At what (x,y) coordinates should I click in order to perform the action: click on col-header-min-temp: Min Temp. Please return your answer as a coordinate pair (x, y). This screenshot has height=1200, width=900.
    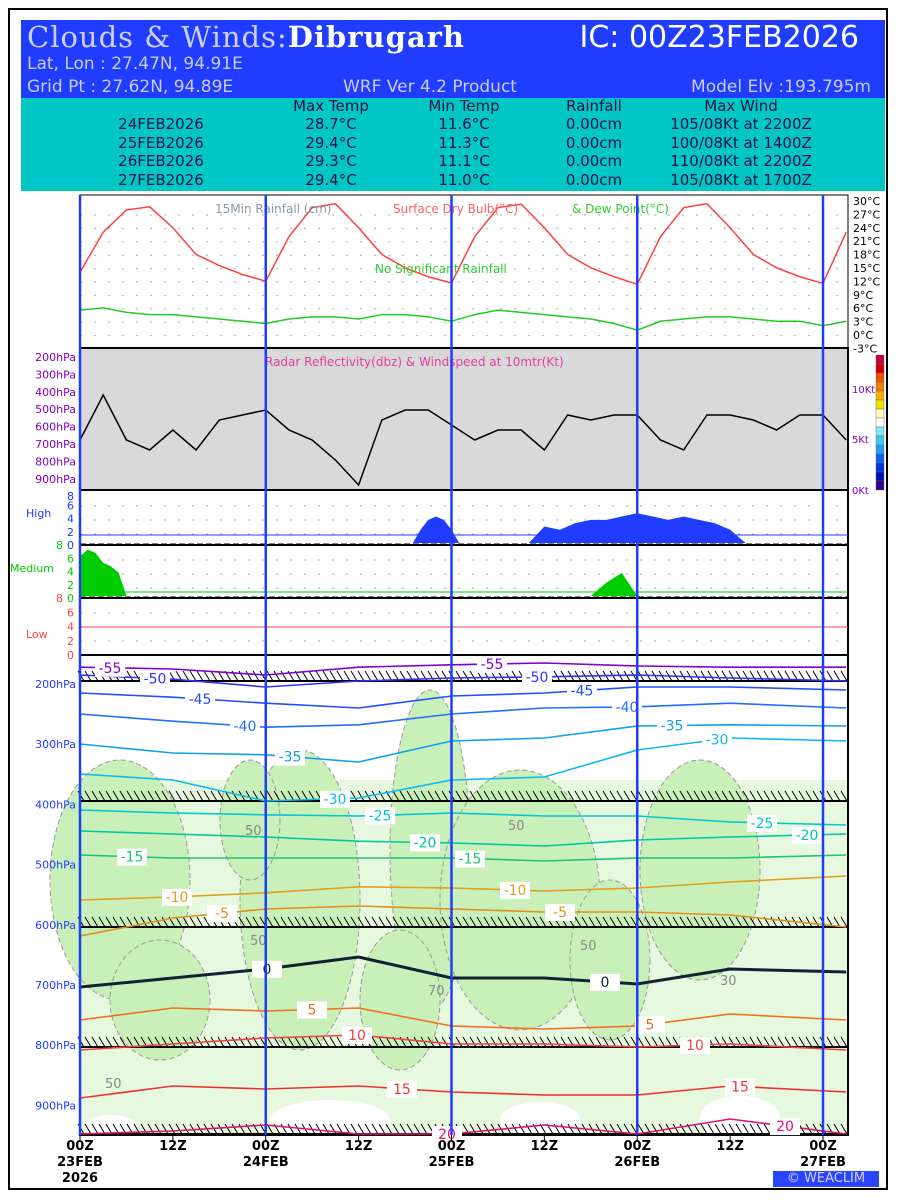
    Looking at the image, I should click on (464, 106).